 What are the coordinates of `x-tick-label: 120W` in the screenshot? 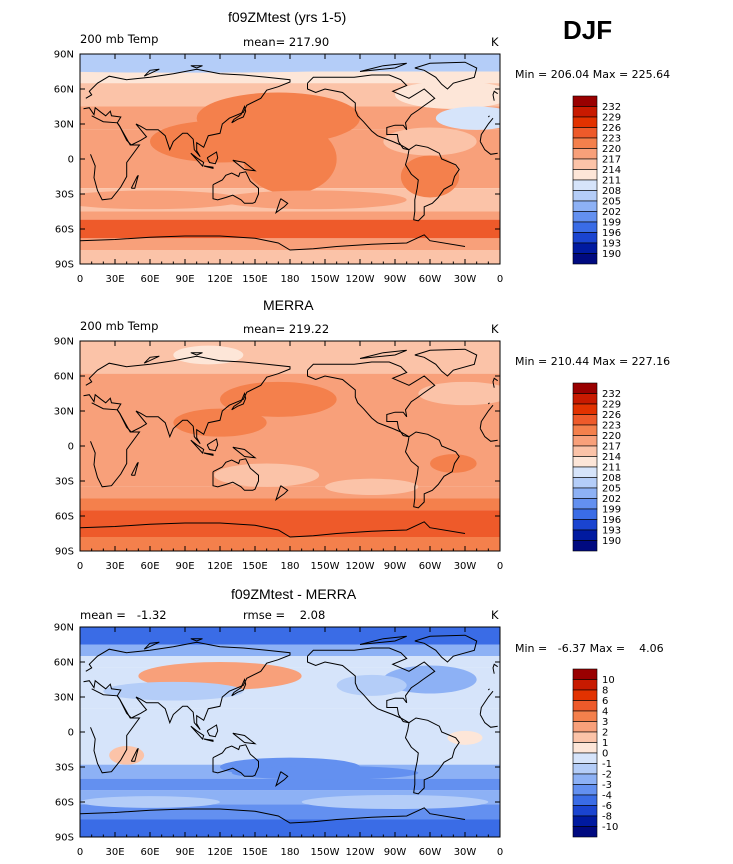 It's located at (360, 566).